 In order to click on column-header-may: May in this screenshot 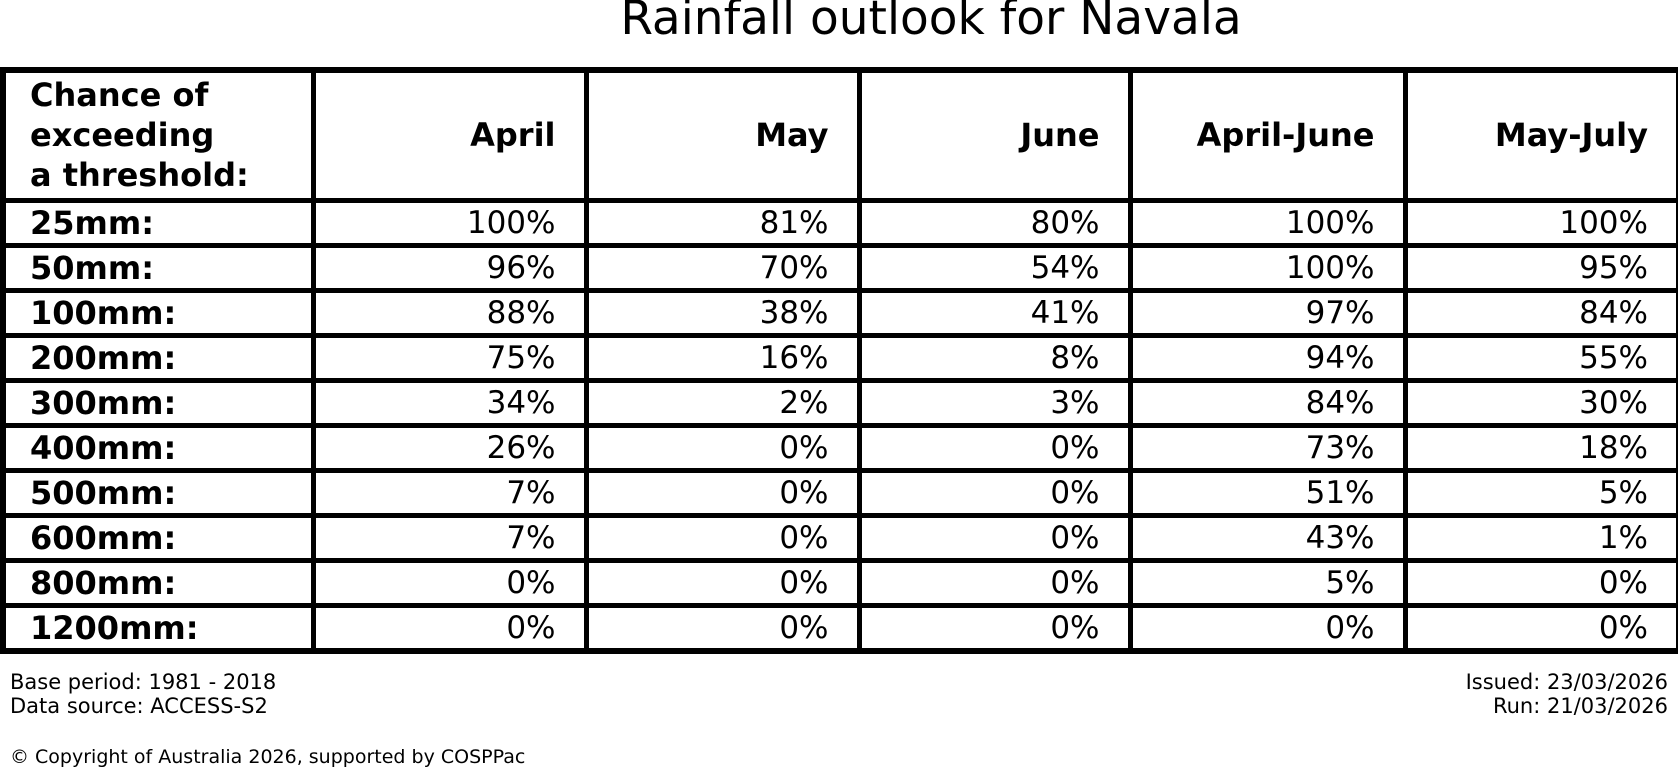, I will do `click(722, 135)`.